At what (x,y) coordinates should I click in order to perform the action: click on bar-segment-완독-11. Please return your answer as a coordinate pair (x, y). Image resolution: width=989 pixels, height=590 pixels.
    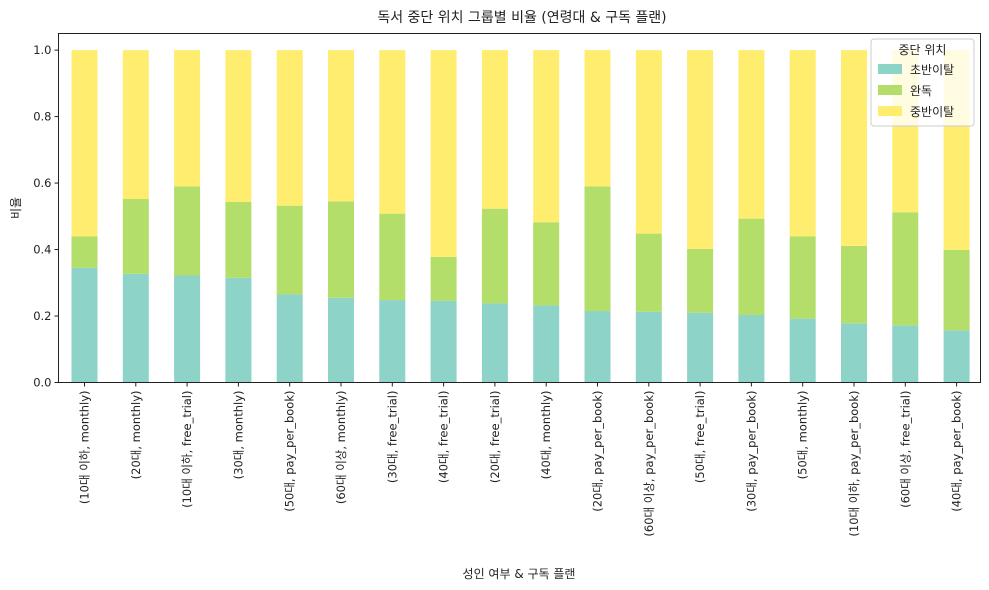
    Looking at the image, I should click on (648, 272).